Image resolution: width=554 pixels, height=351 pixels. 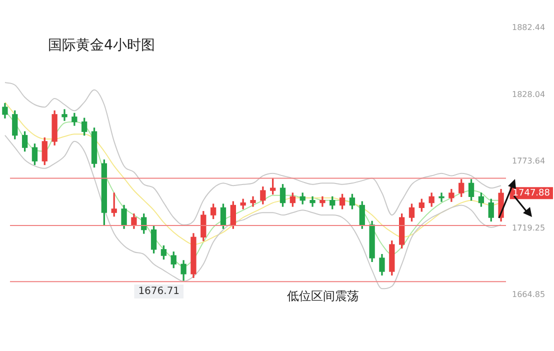 What do you see at coordinates (529, 27) in the screenshot?
I see `y-tick-label: 1882.44` at bounding box center [529, 27].